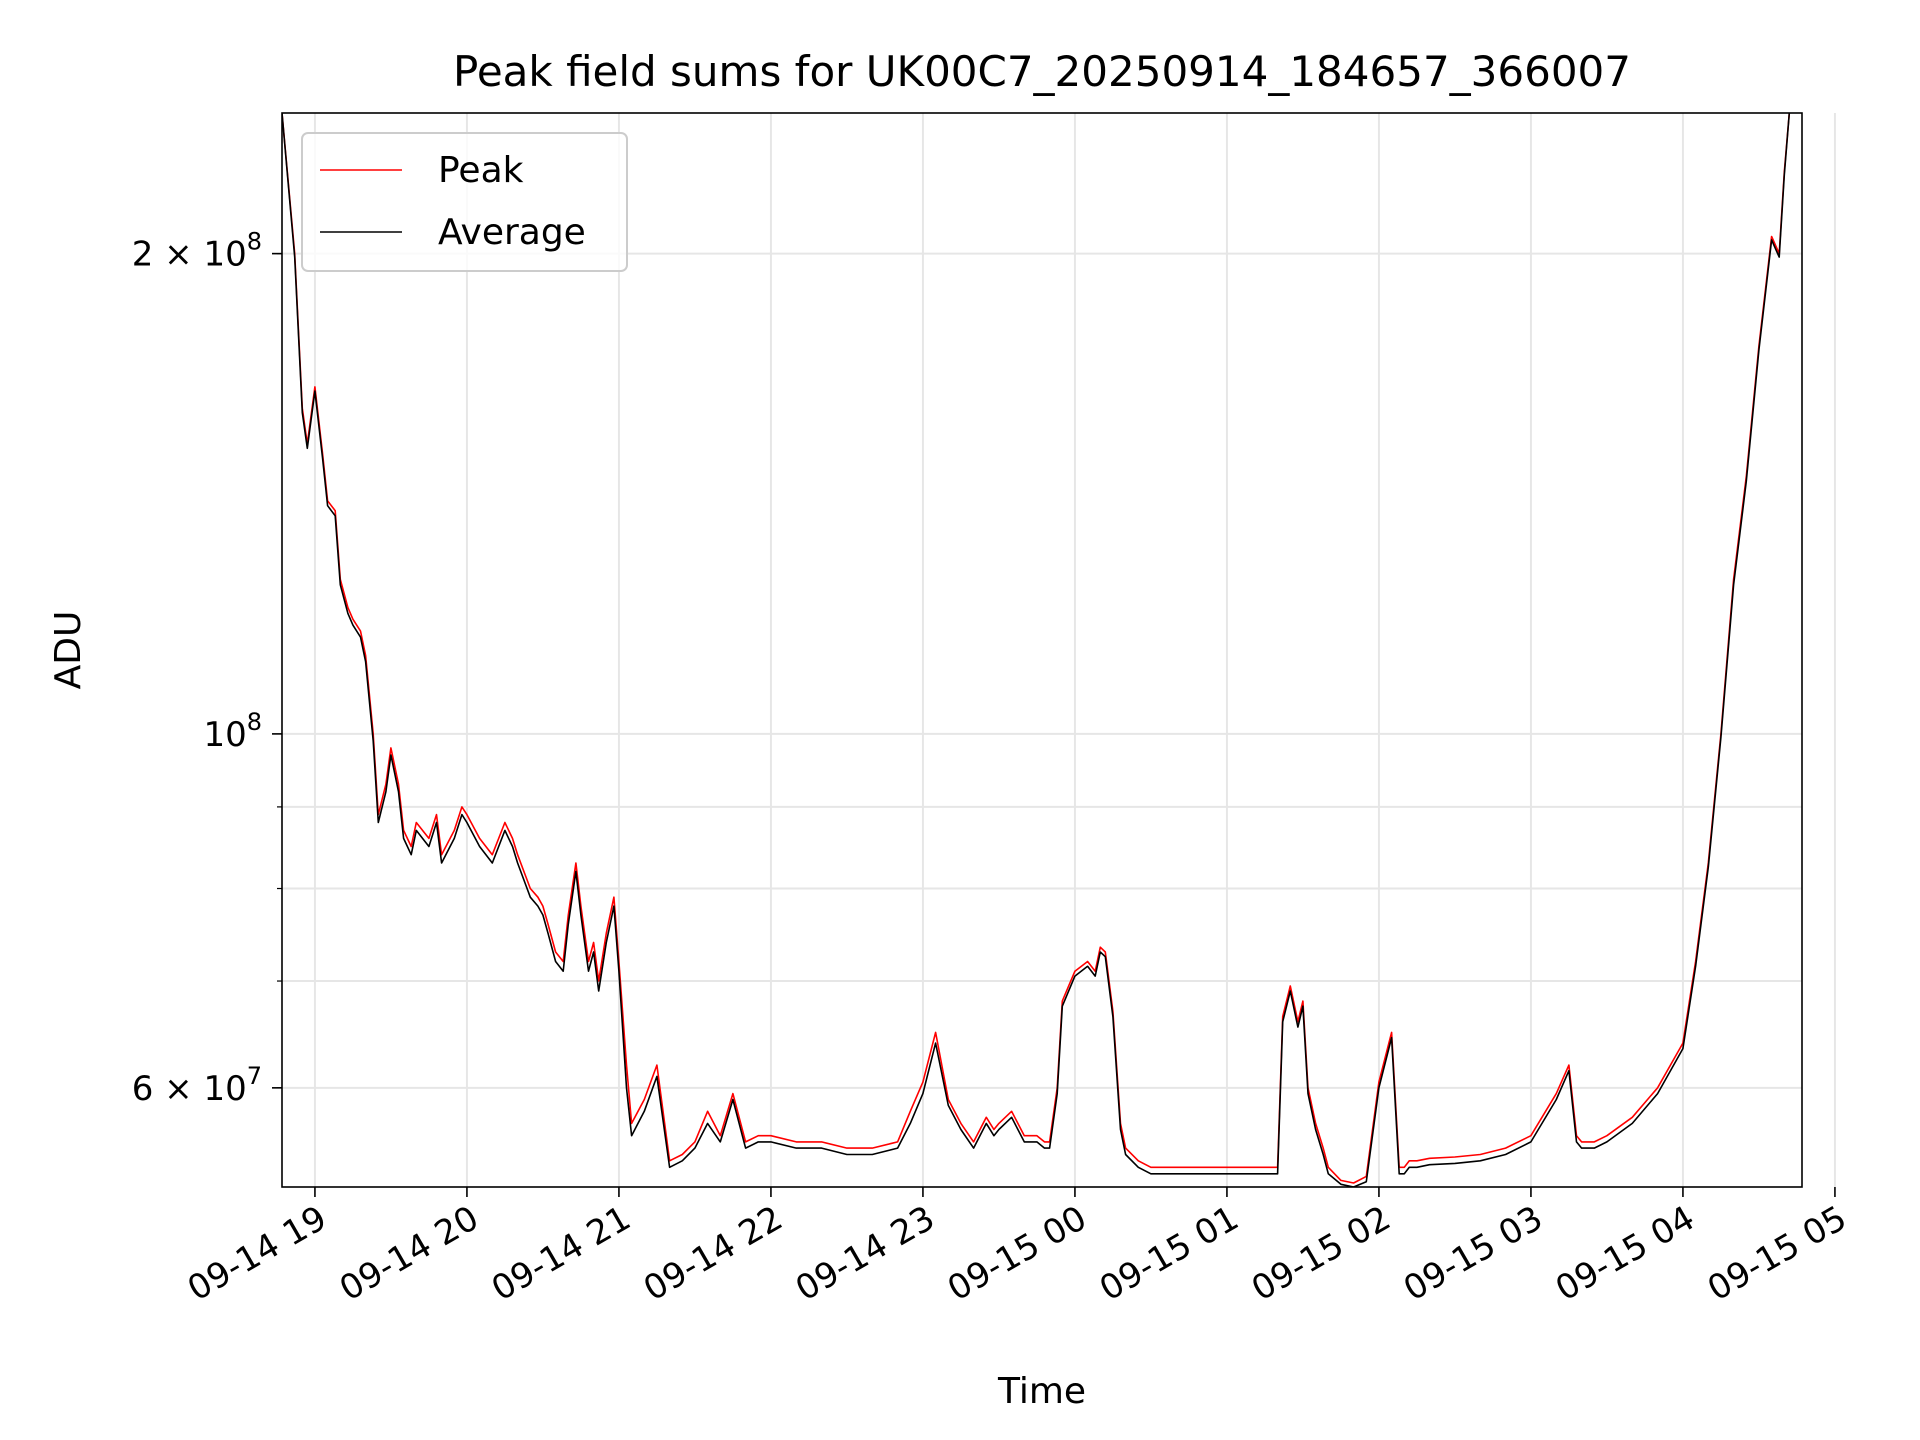  I want to click on y-tick-label: 6 × 107, so click(197, 1085).